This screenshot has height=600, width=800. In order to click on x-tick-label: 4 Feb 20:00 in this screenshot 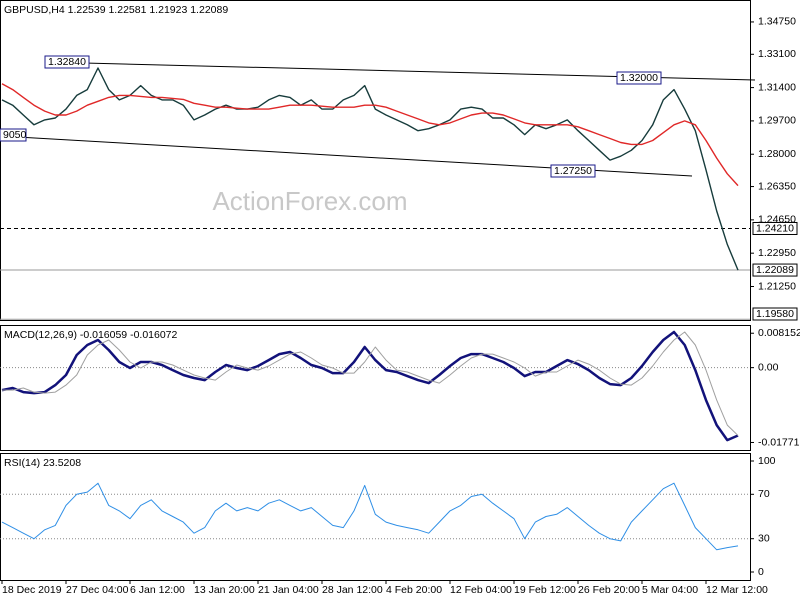, I will do `click(414, 590)`.